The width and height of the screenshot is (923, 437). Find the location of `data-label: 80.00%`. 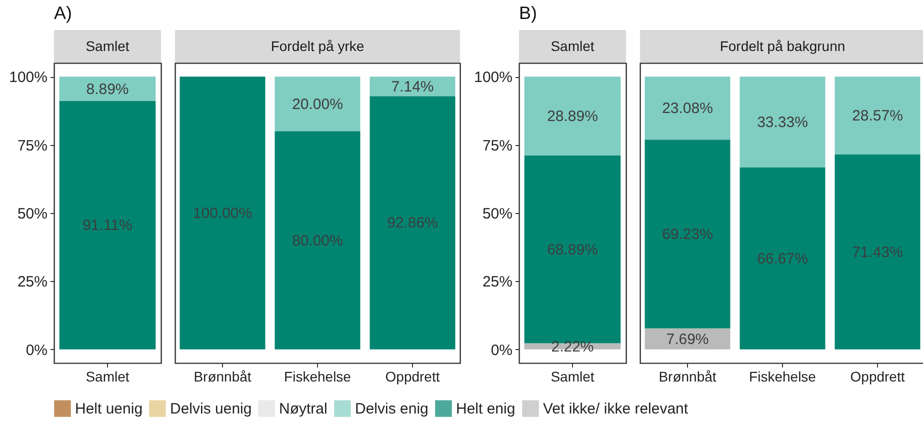

data-label: 80.00% is located at coordinates (317, 241).